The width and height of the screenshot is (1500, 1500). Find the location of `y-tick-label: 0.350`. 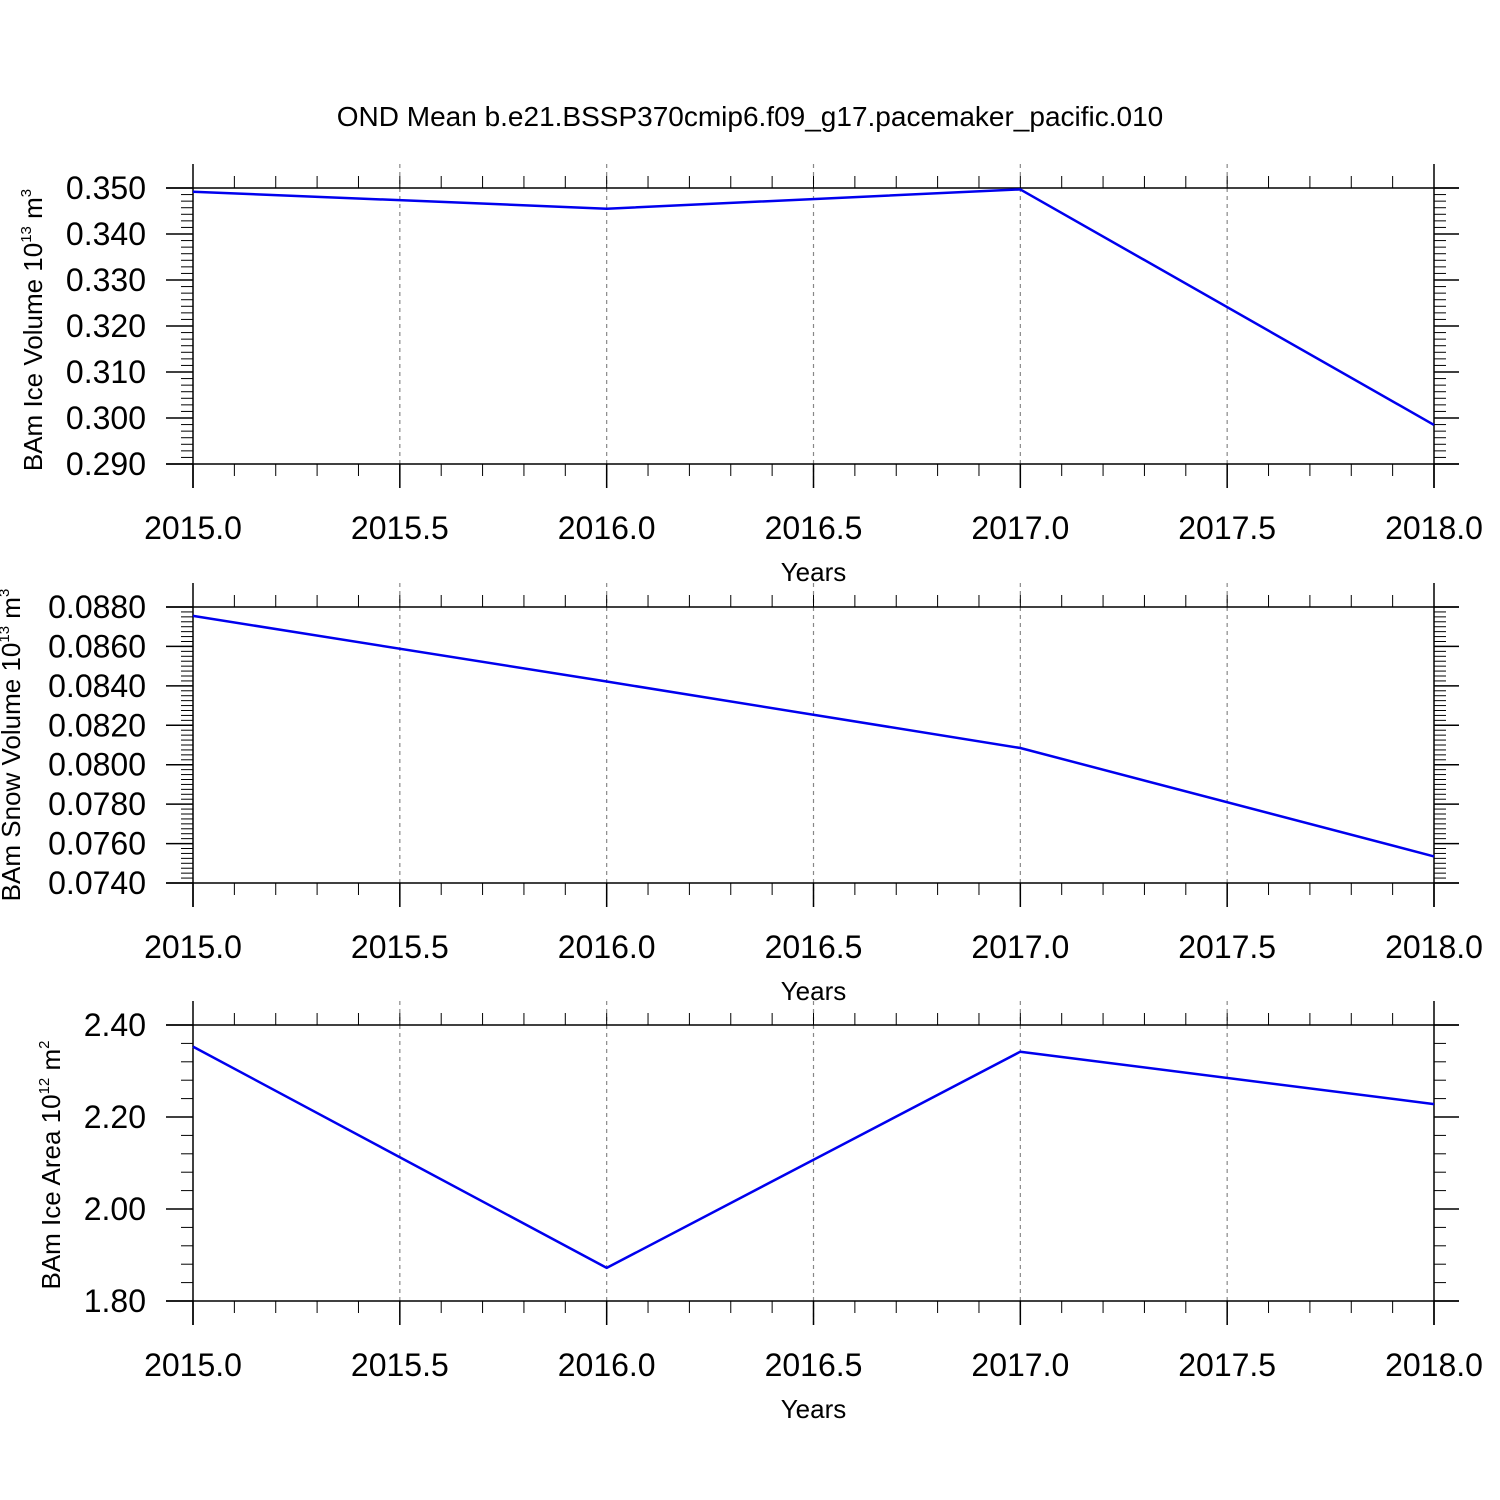

y-tick-label: 0.350 is located at coordinates (106, 188).